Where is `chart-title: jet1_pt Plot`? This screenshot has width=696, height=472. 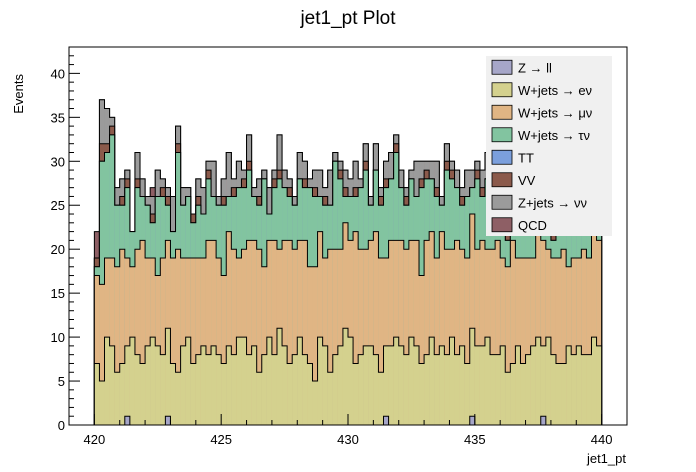 chart-title: jet1_pt Plot is located at coordinates (347, 18).